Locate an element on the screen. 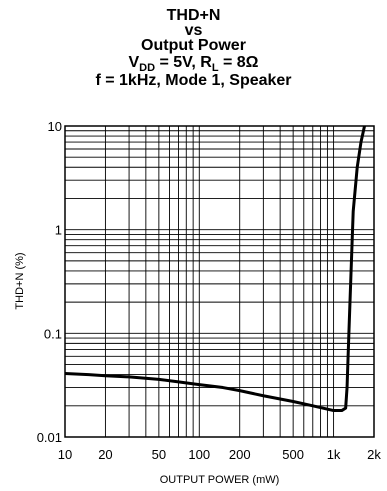 This screenshot has width=387, height=491. x-tick-label: 50 is located at coordinates (159, 454).